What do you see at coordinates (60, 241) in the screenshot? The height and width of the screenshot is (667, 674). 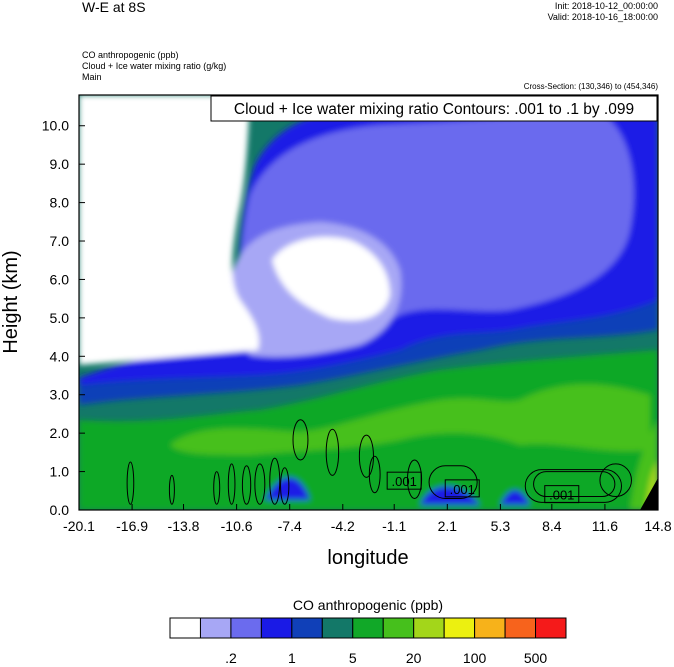 I see `y-tick-label: 7.0` at bounding box center [60, 241].